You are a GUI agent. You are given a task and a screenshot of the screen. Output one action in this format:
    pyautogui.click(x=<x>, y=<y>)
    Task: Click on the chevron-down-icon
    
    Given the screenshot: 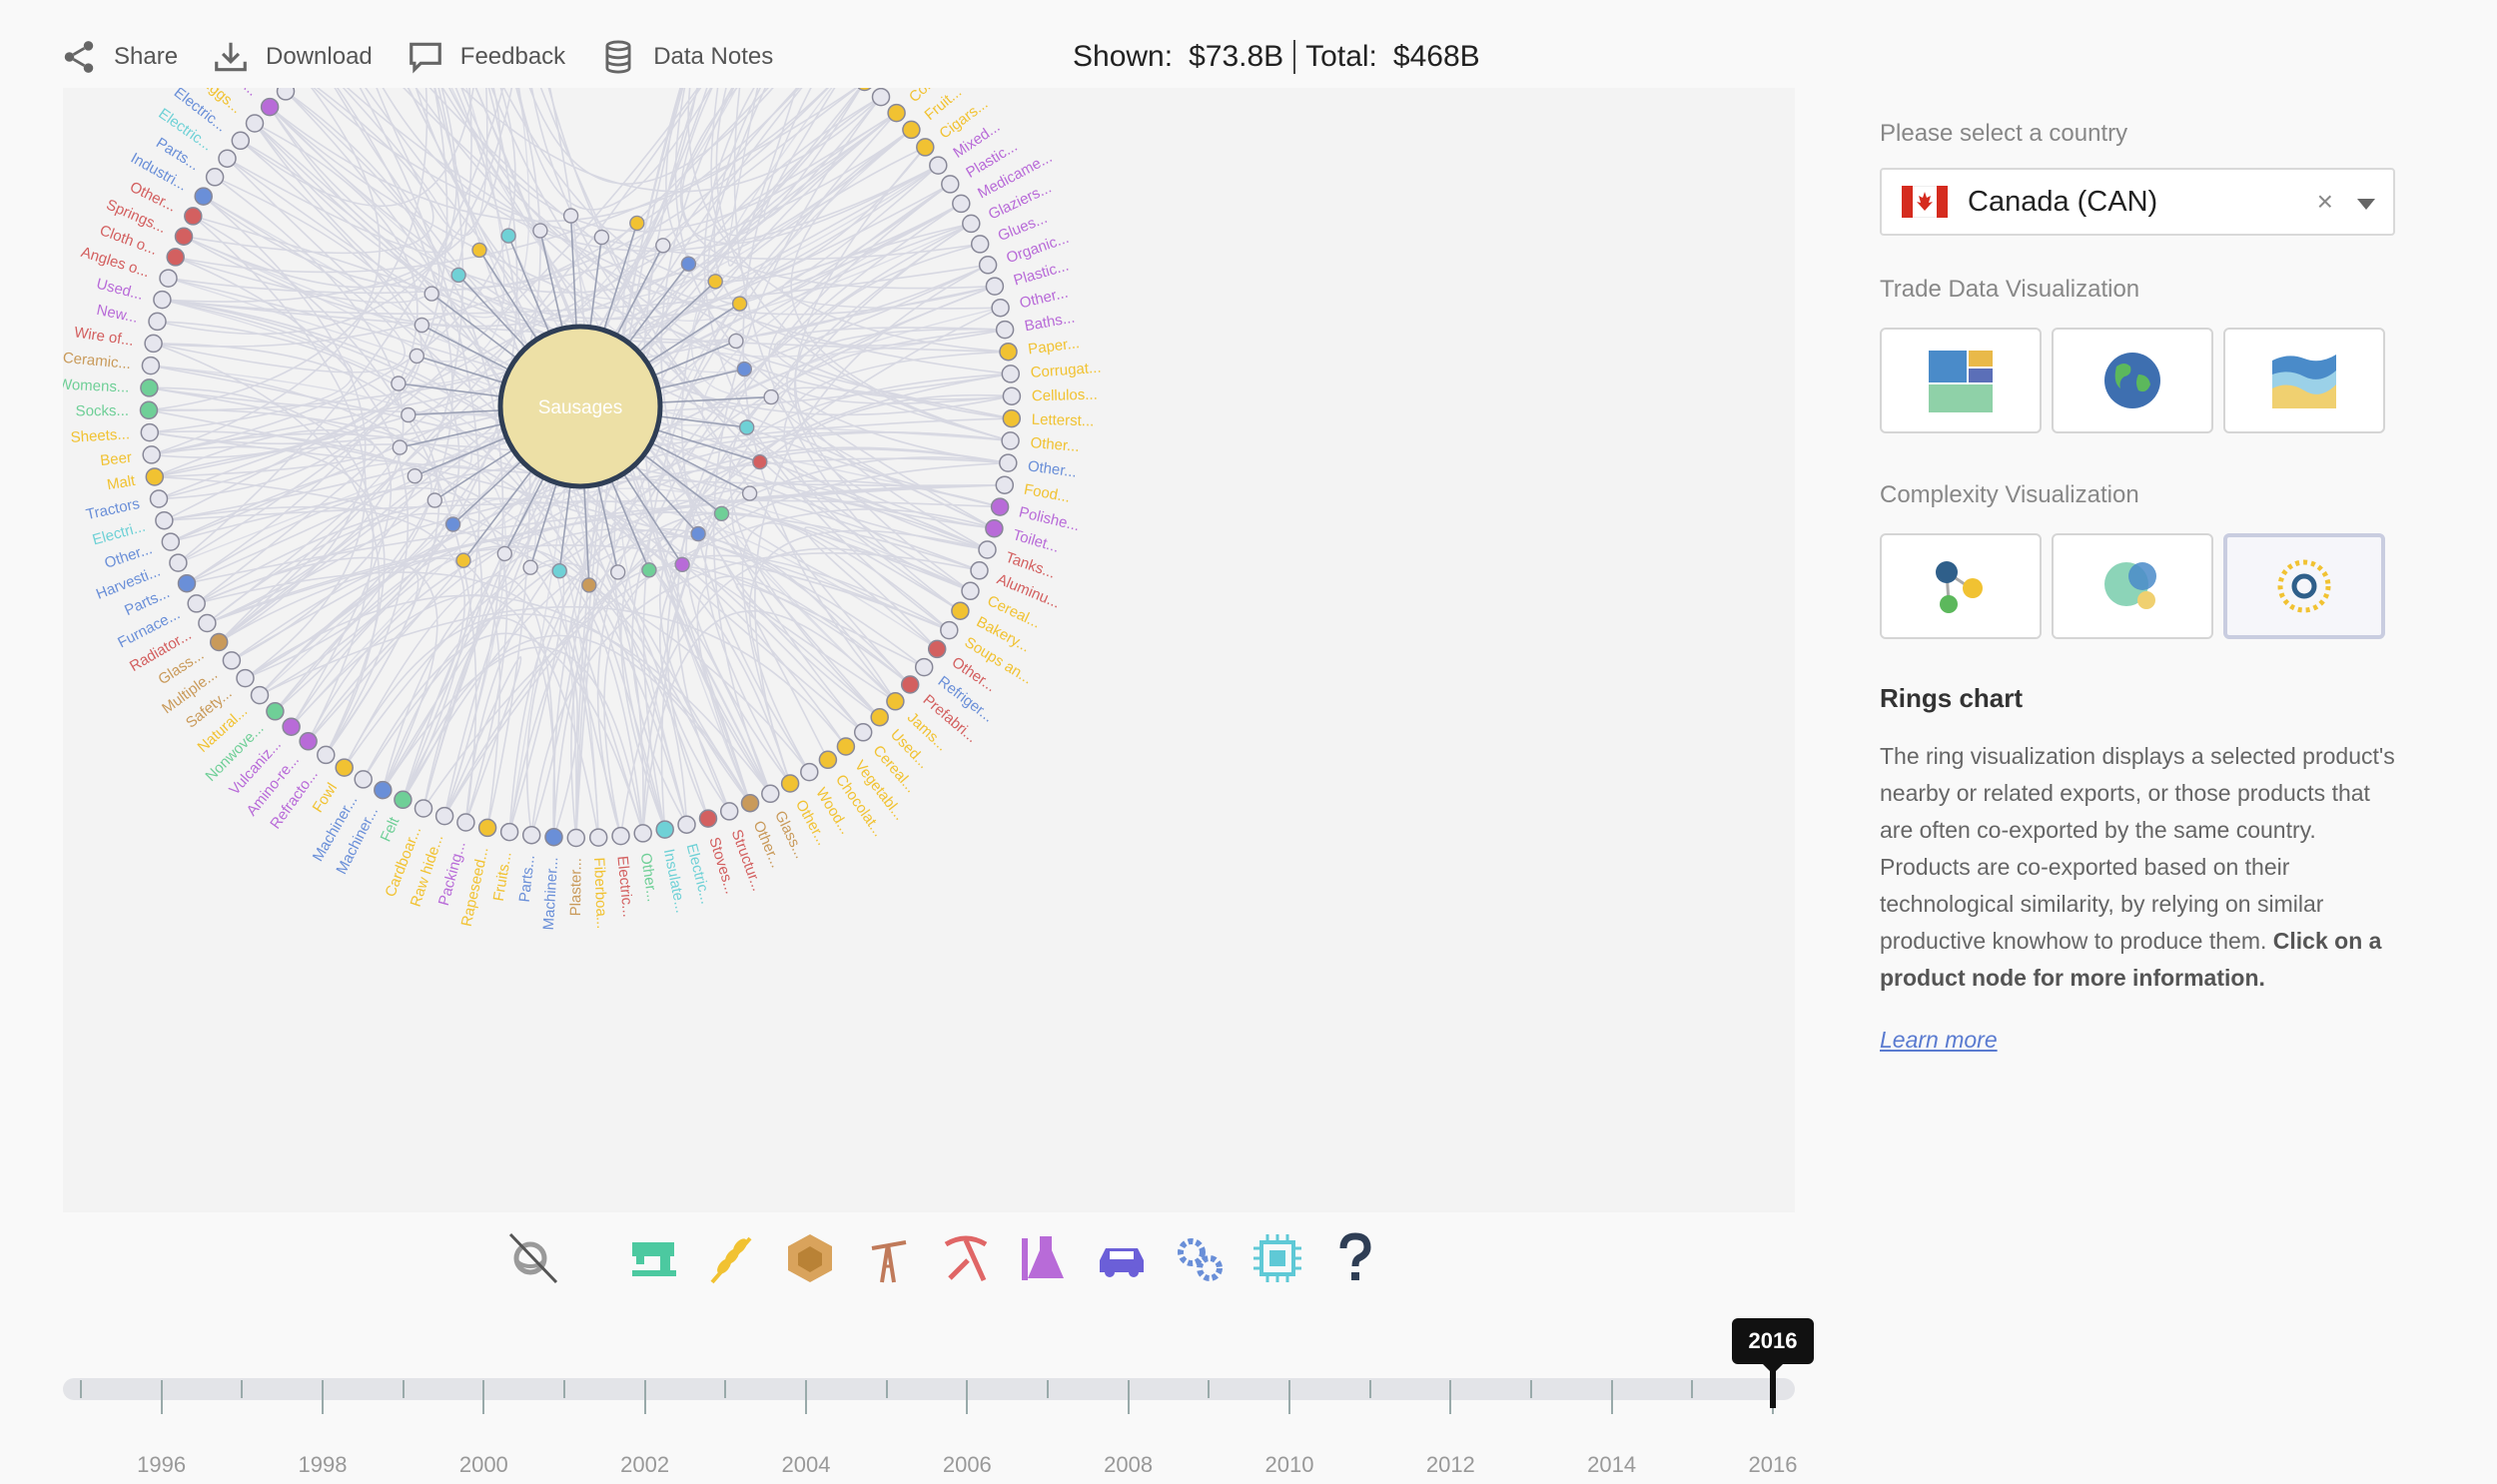 What is the action you would take?
    pyautogui.click(x=2366, y=205)
    